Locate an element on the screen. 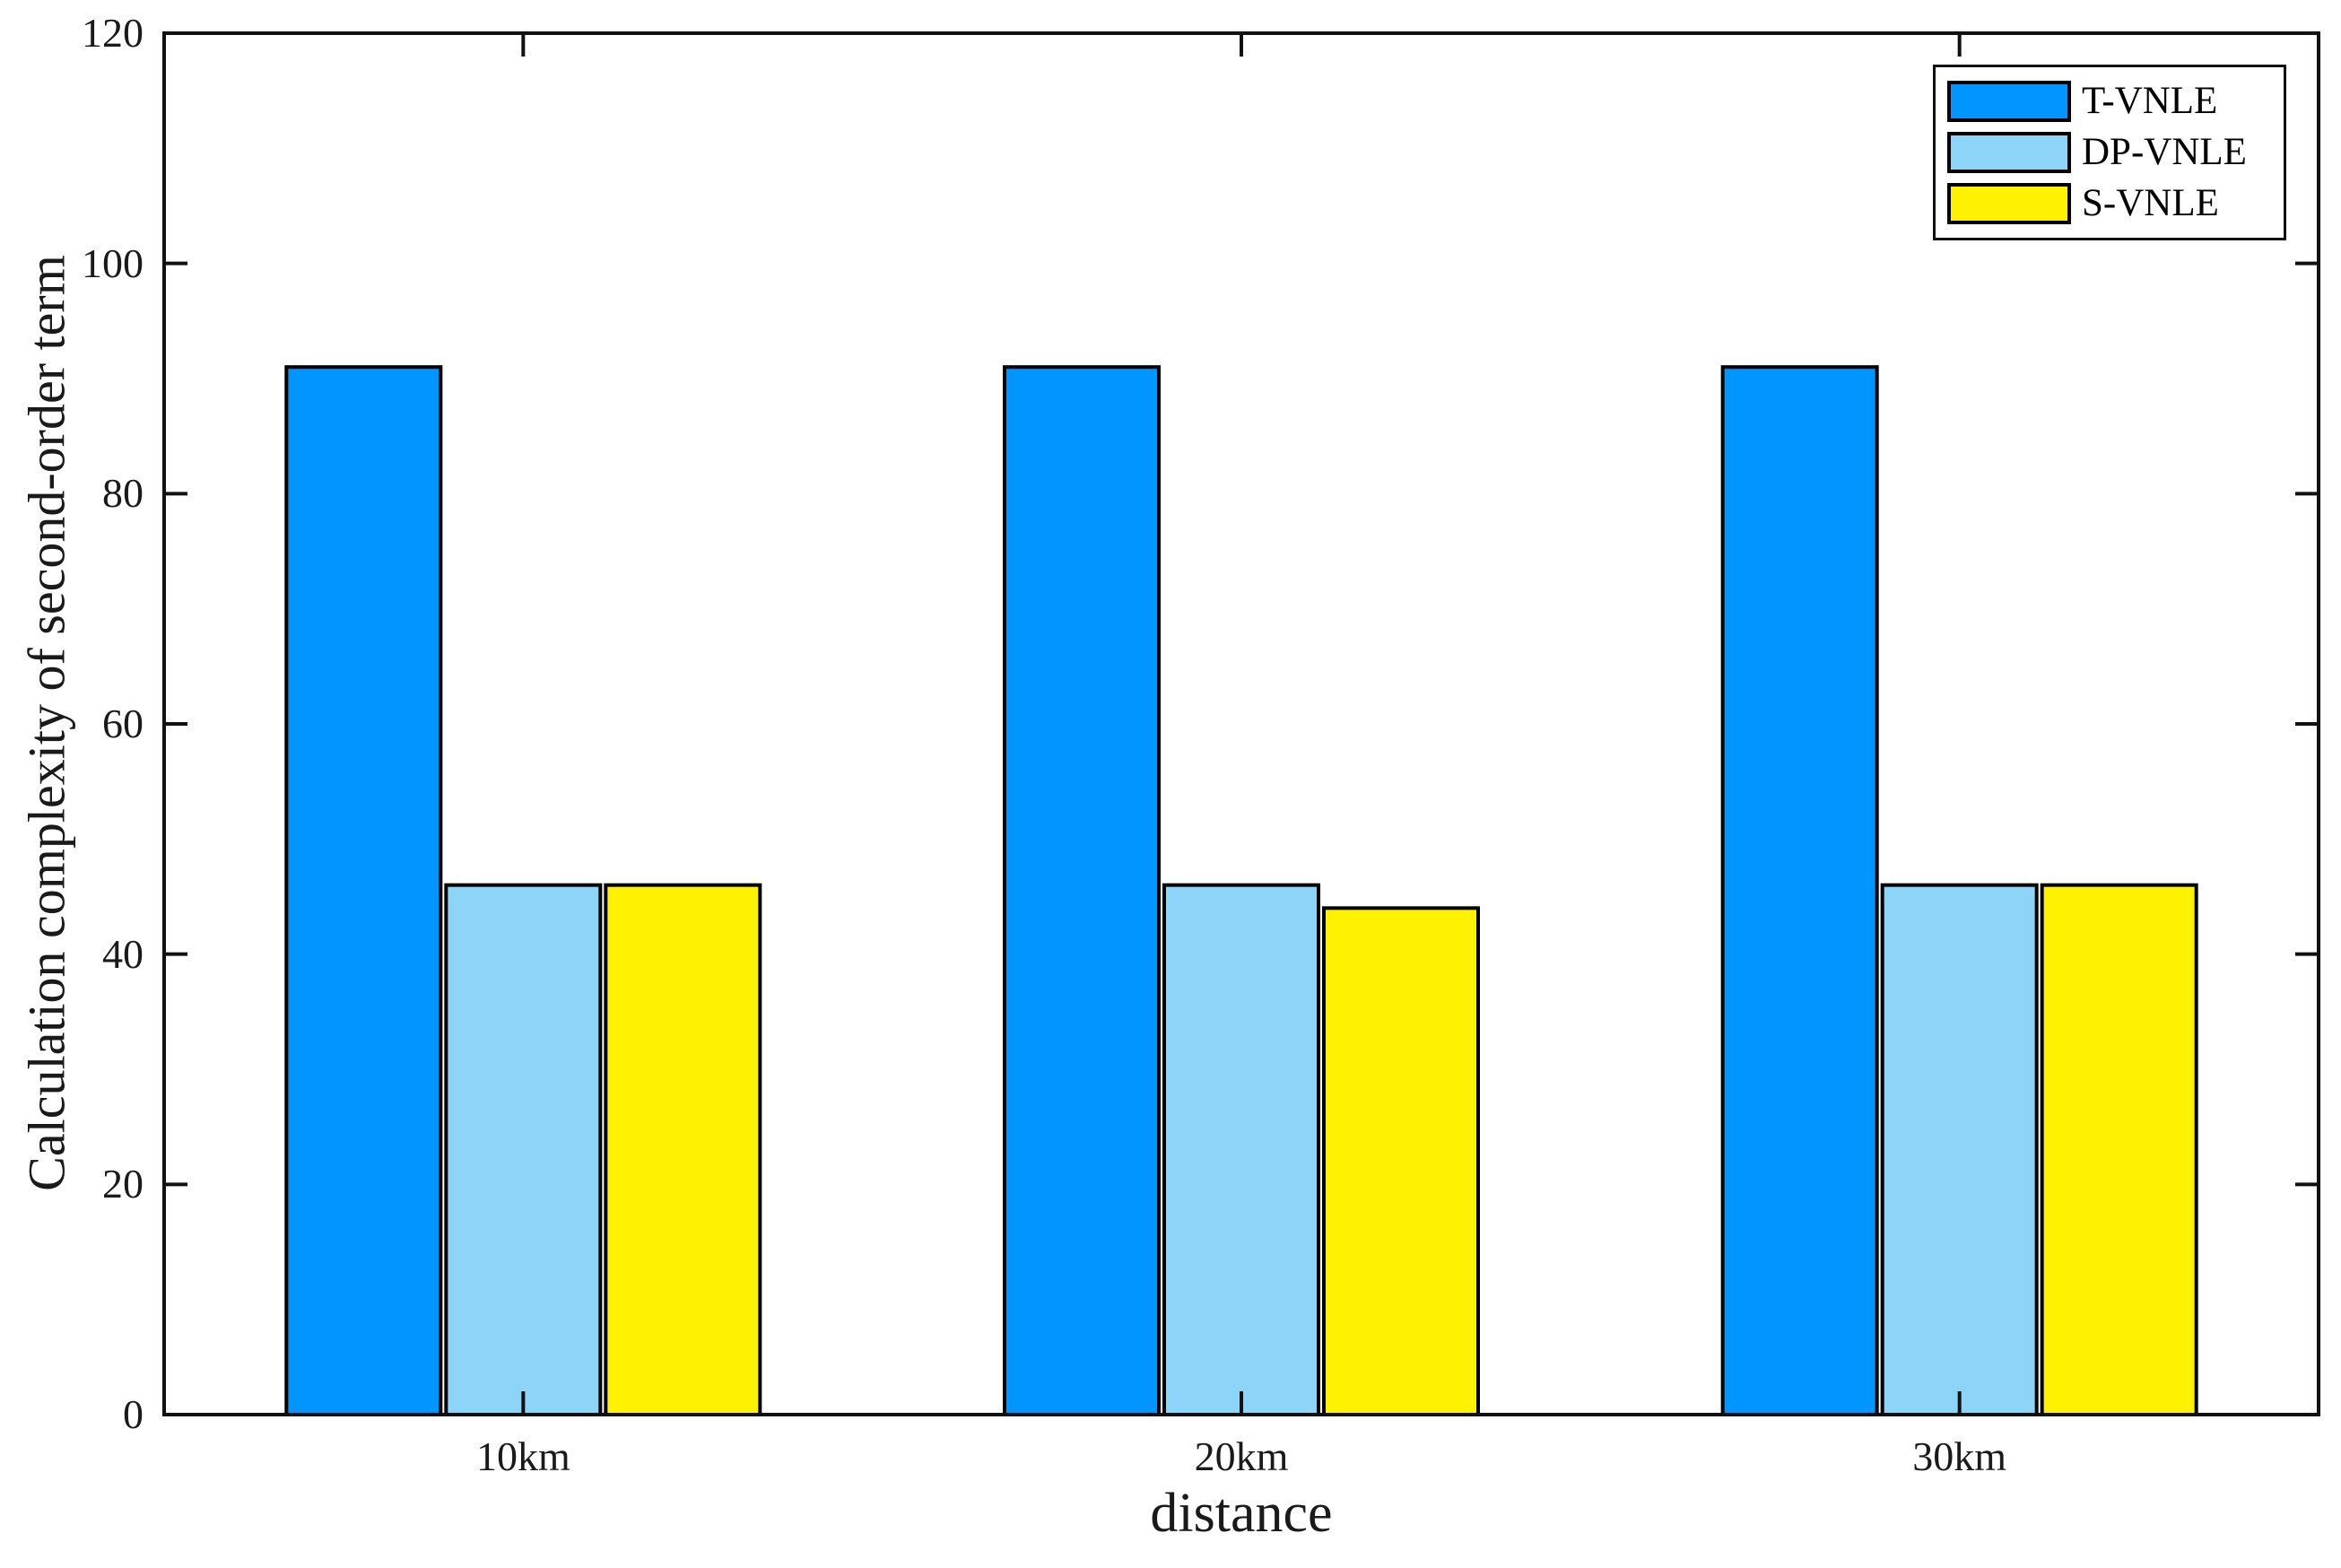 This screenshot has width=2341, height=1568. bar-t-vnle-20km is located at coordinates (1082, 891).